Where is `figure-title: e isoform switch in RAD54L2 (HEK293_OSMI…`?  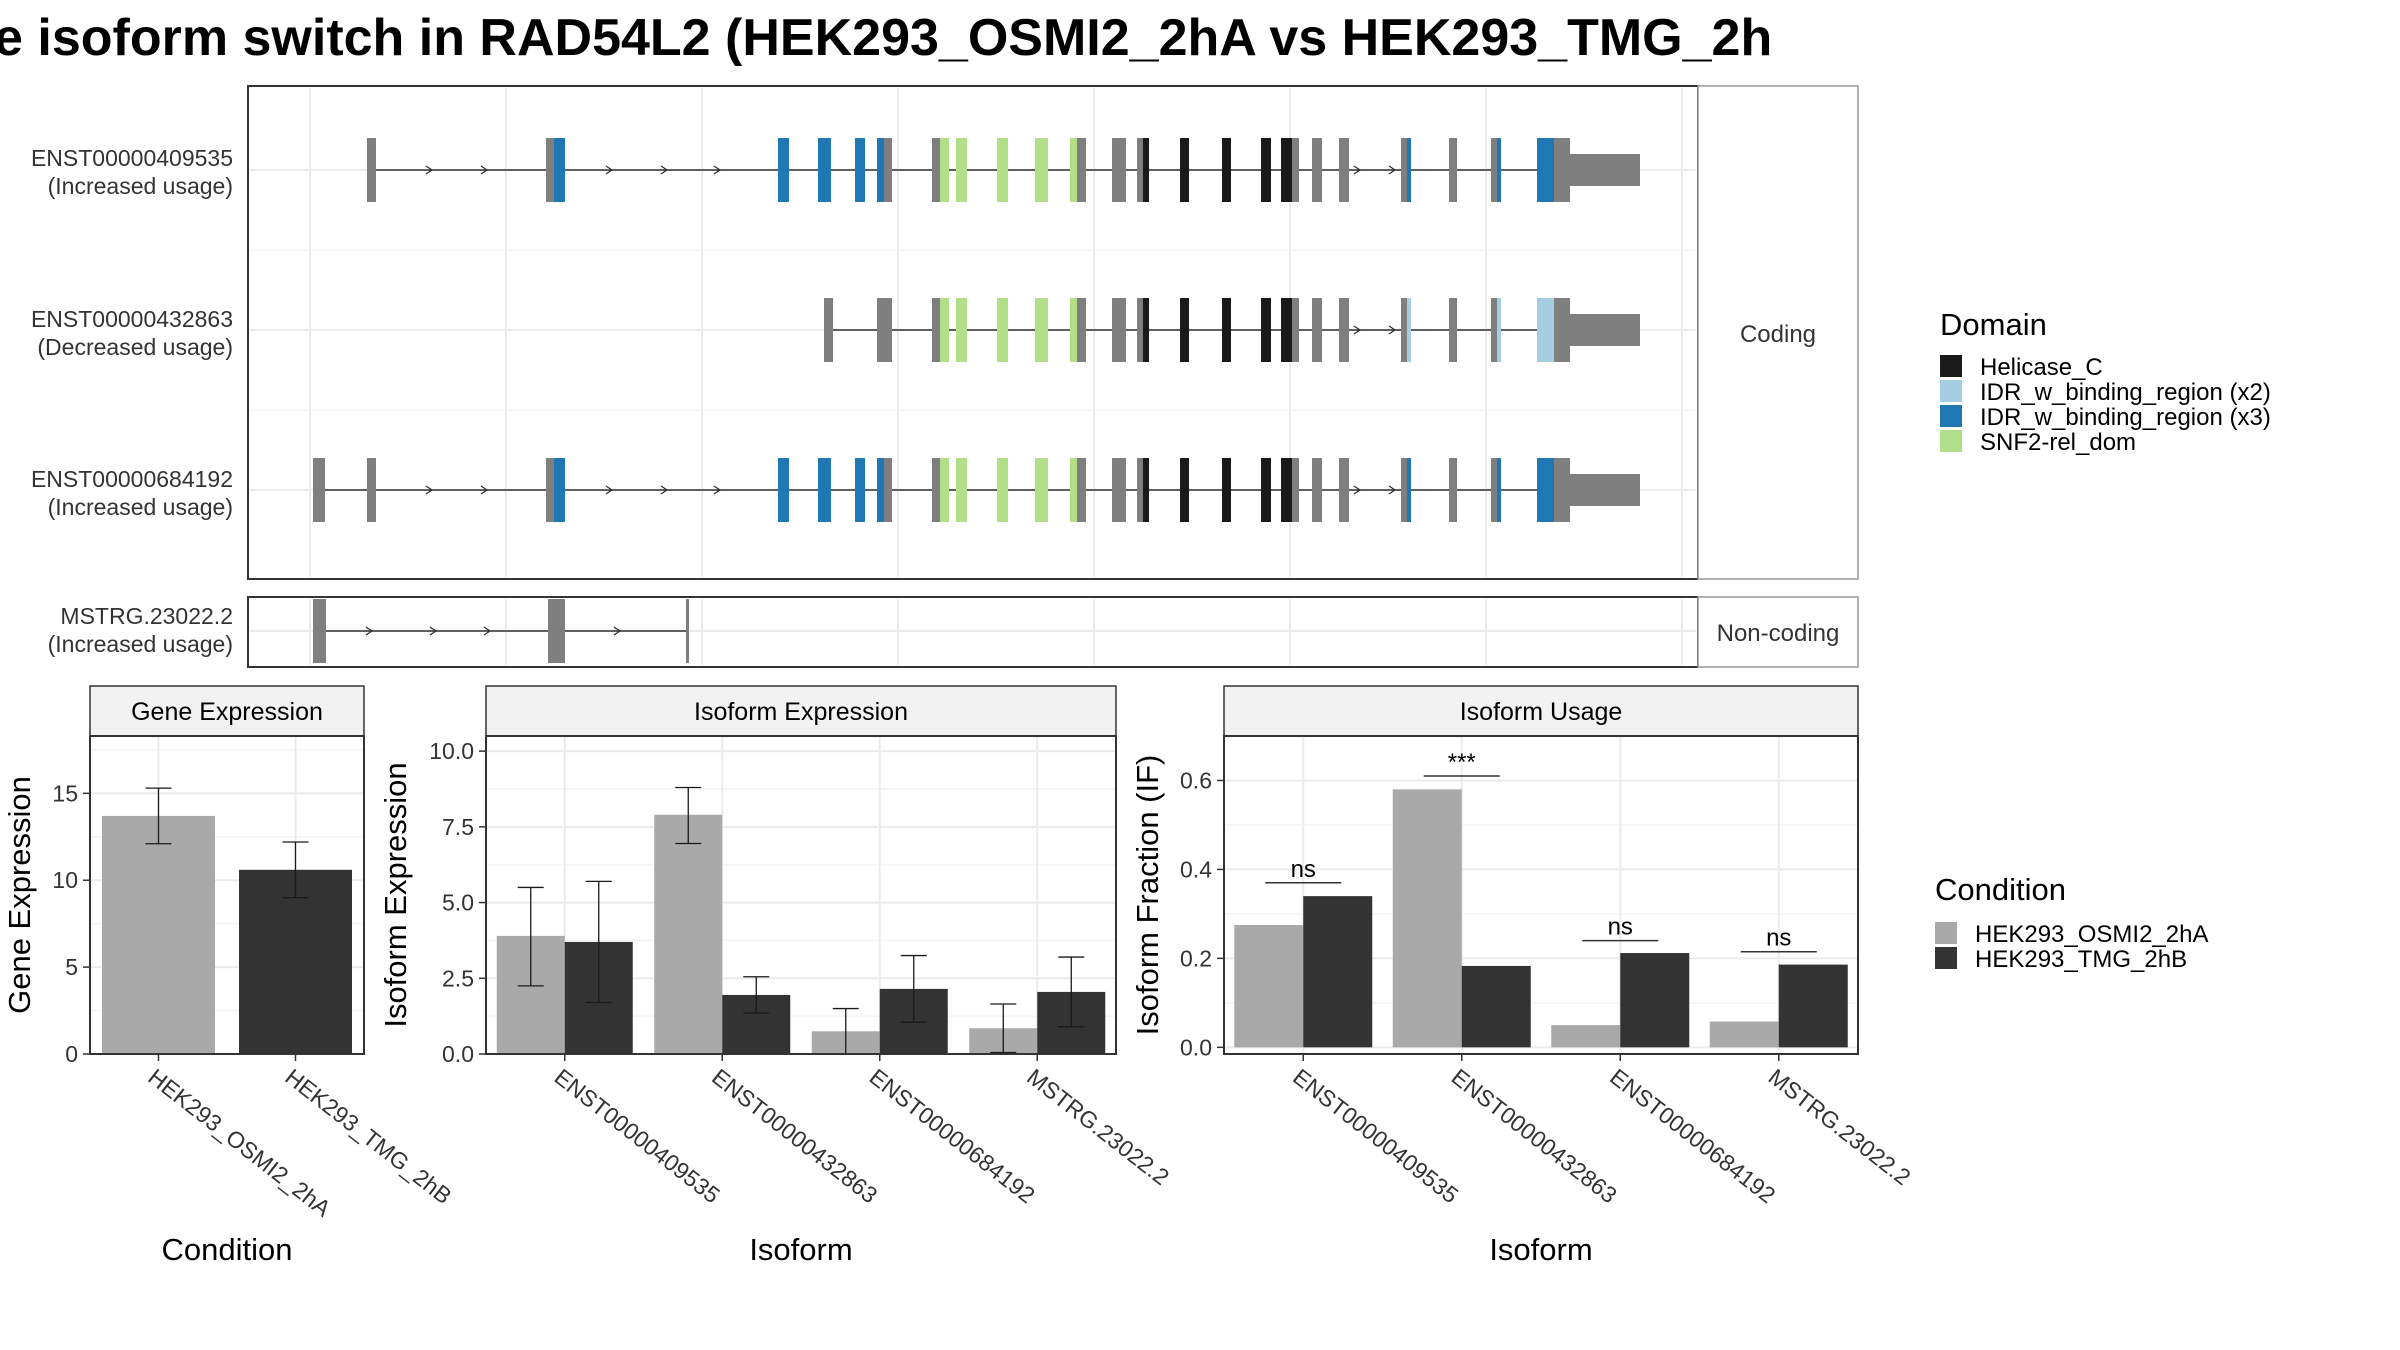
figure-title: e isoform switch in RAD54L2 (HEK293_OSMI… is located at coordinates (886, 38).